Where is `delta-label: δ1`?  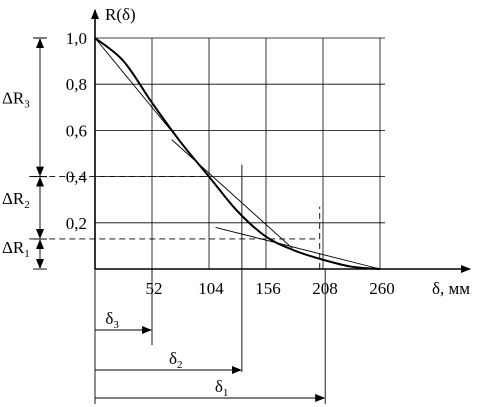
delta-label: δ1 is located at coordinates (222, 388).